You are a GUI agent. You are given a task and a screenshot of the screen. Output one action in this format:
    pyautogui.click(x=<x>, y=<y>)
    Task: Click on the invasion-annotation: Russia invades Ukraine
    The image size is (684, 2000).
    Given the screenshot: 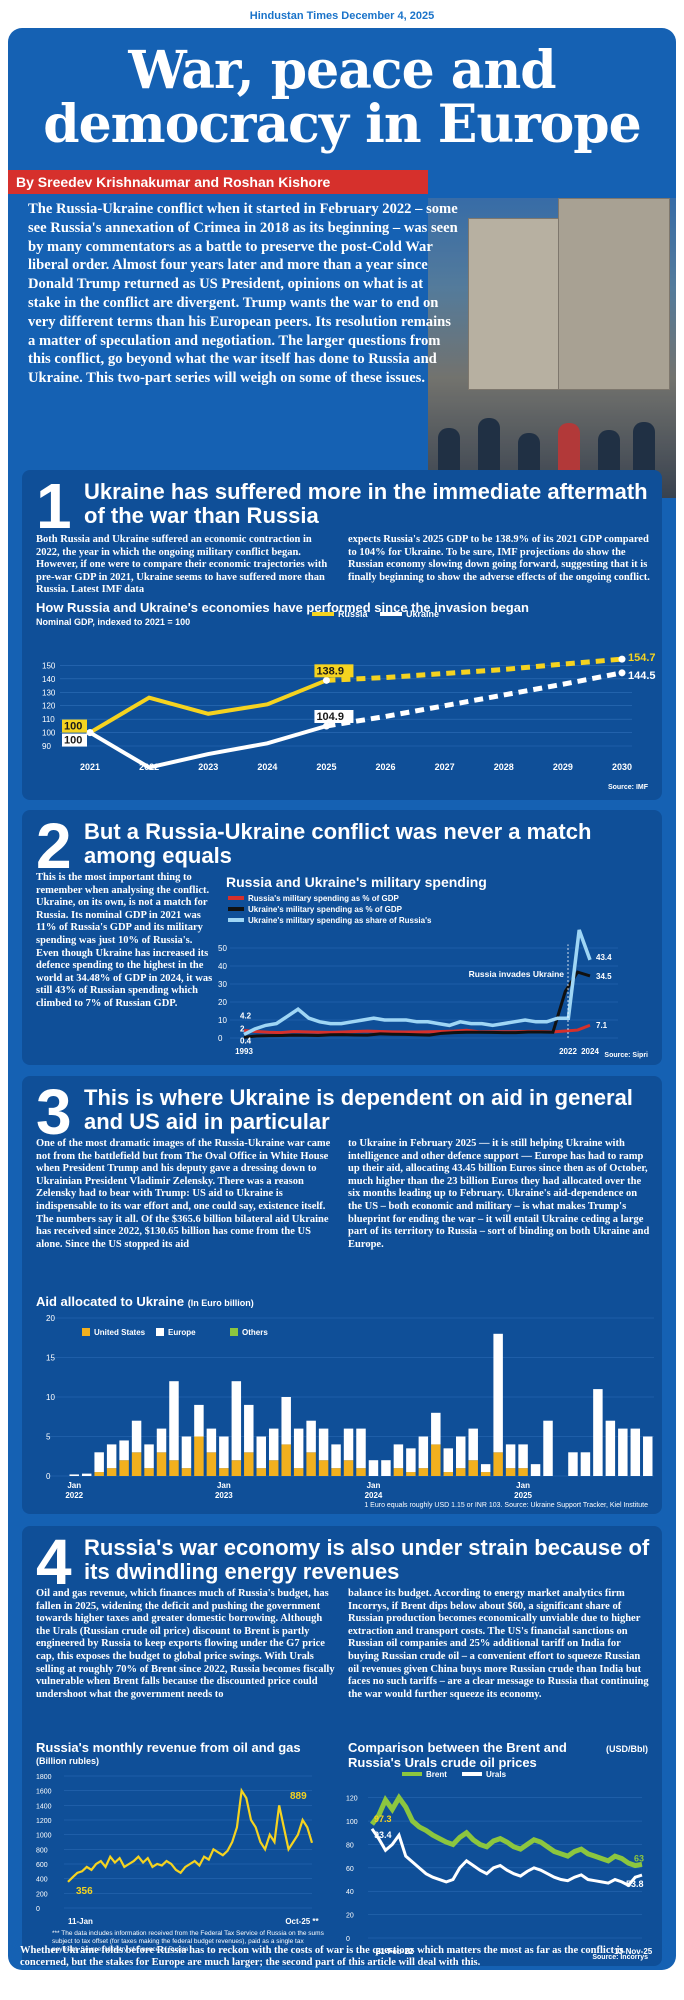 What is the action you would take?
    pyautogui.click(x=517, y=974)
    